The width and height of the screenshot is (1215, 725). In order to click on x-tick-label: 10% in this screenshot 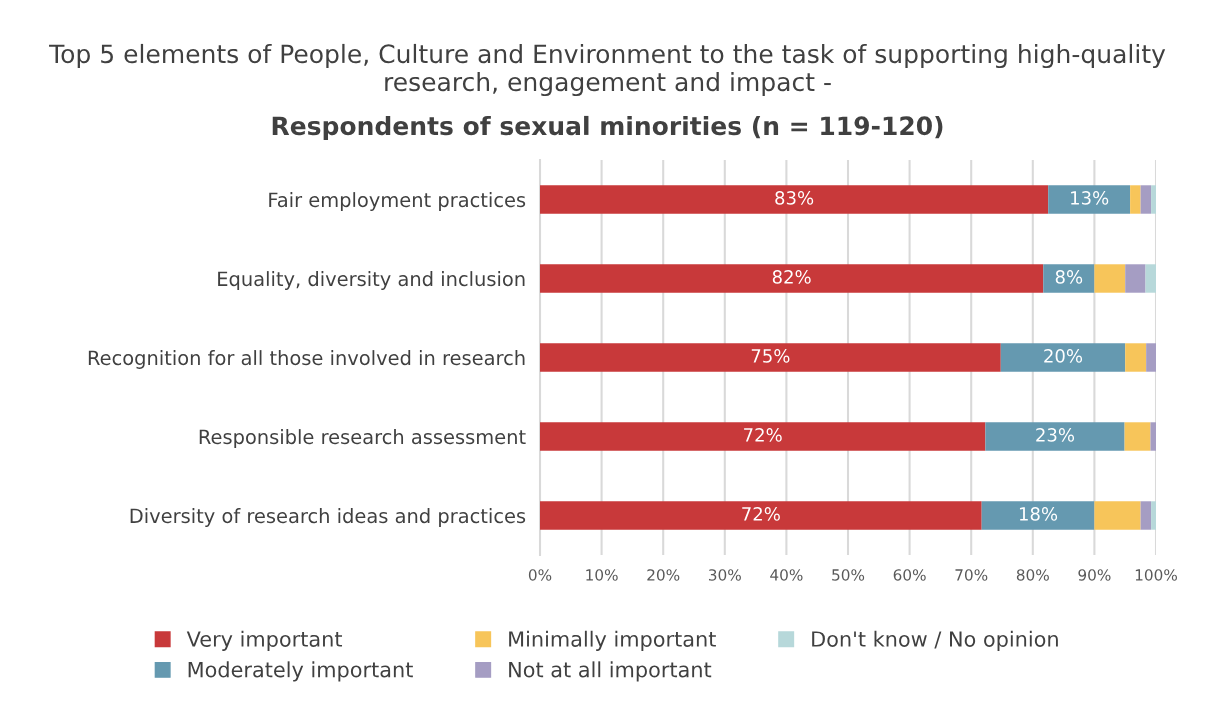, I will do `click(602, 575)`.